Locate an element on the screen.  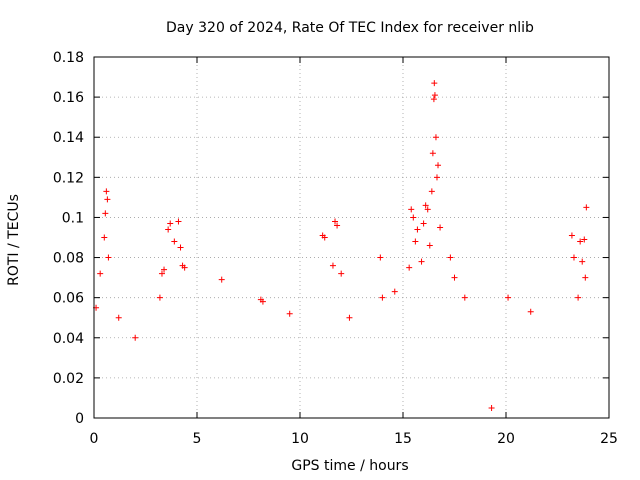
y-tick-label: 0.18 is located at coordinates (68, 58).